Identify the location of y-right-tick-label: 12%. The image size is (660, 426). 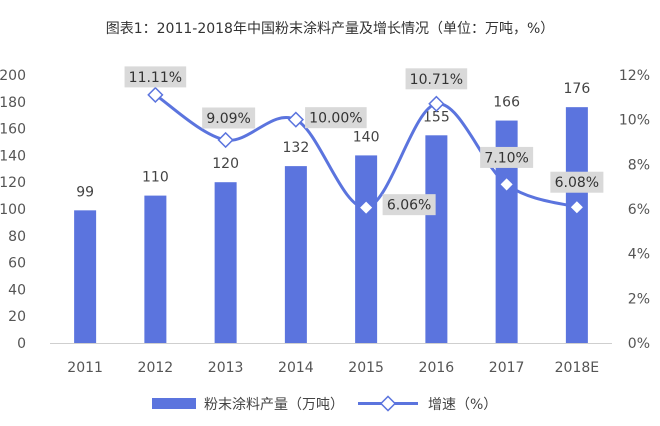
(634, 76).